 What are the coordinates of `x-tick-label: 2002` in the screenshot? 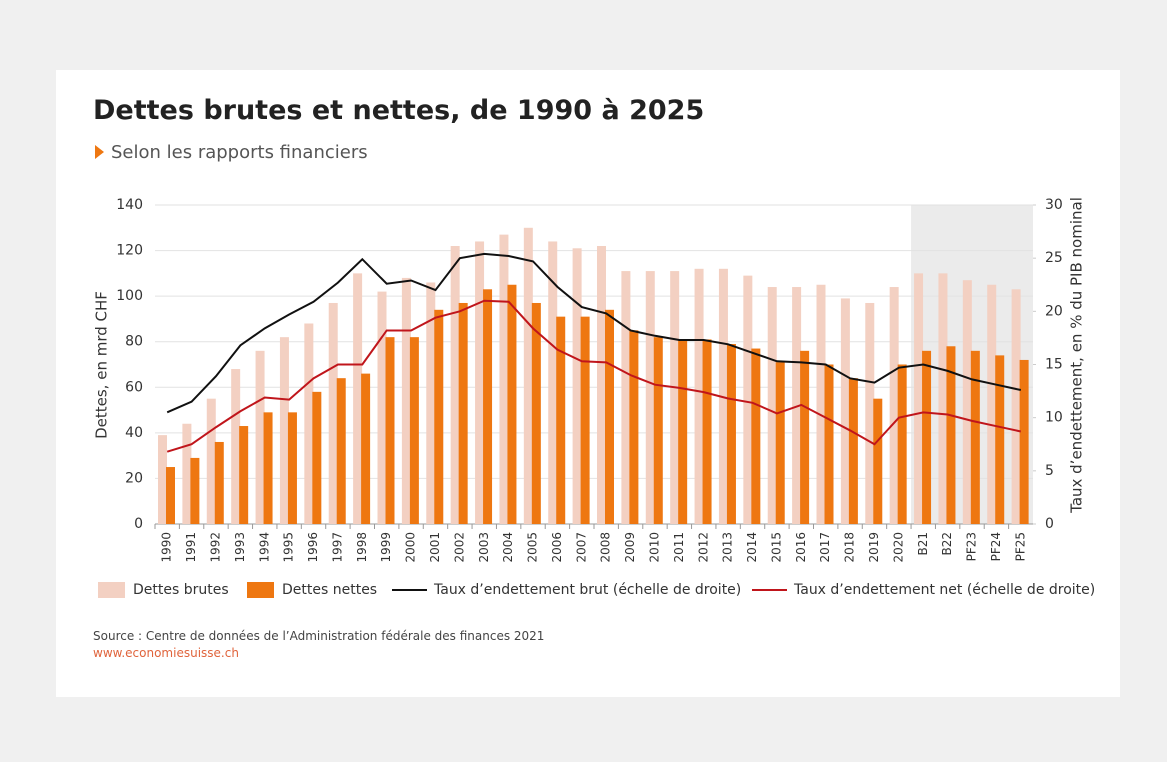 It's located at (459, 547).